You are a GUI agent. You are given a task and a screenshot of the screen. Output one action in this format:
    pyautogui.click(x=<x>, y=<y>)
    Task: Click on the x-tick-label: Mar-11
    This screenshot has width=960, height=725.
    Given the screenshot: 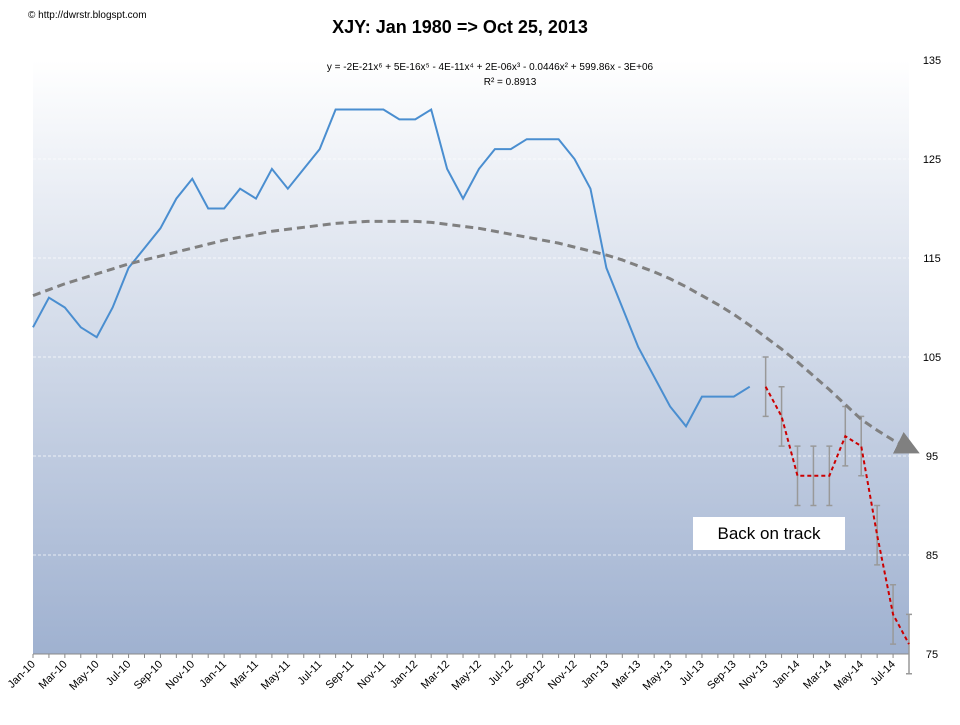 What is the action you would take?
    pyautogui.click(x=244, y=674)
    